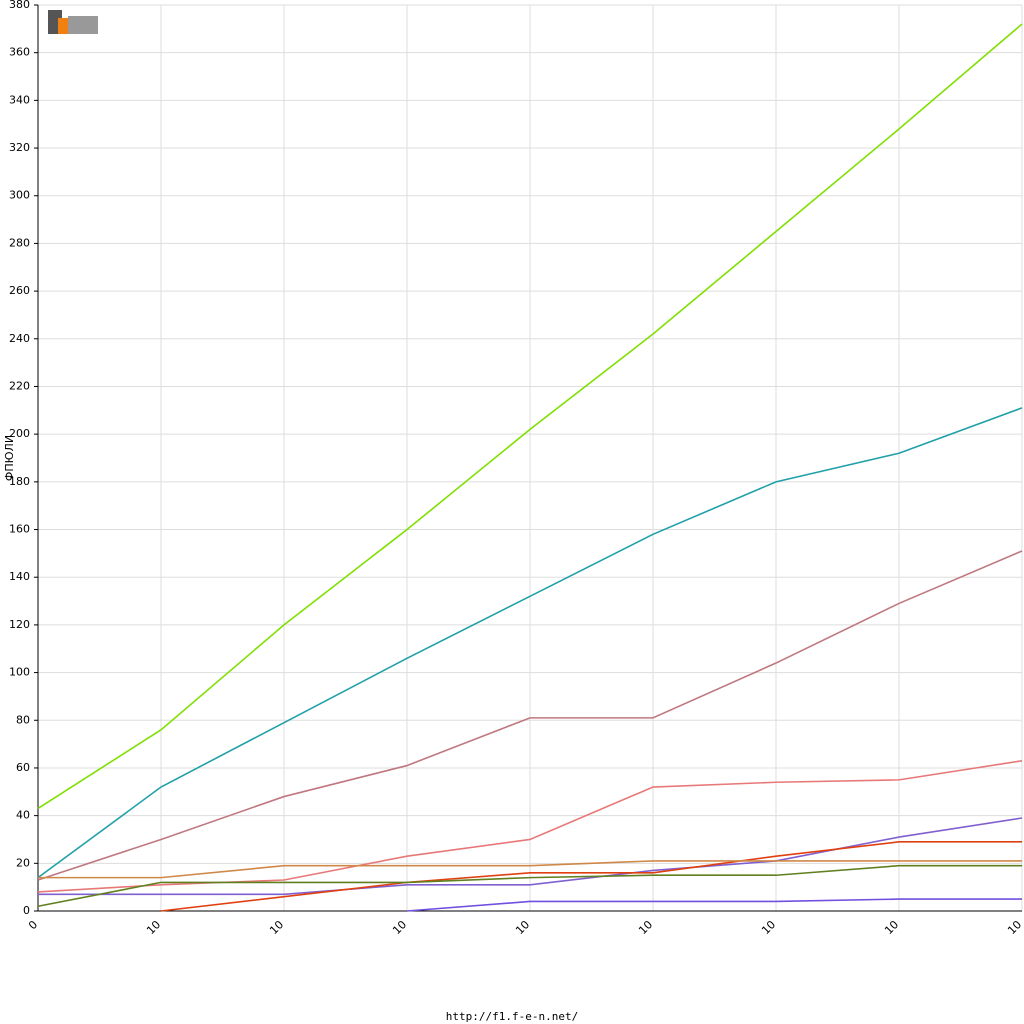 Image resolution: width=1024 pixels, height=1024 pixels. Describe the element at coordinates (23, 719) in the screenshot. I see `y-tick-label: 80` at that location.